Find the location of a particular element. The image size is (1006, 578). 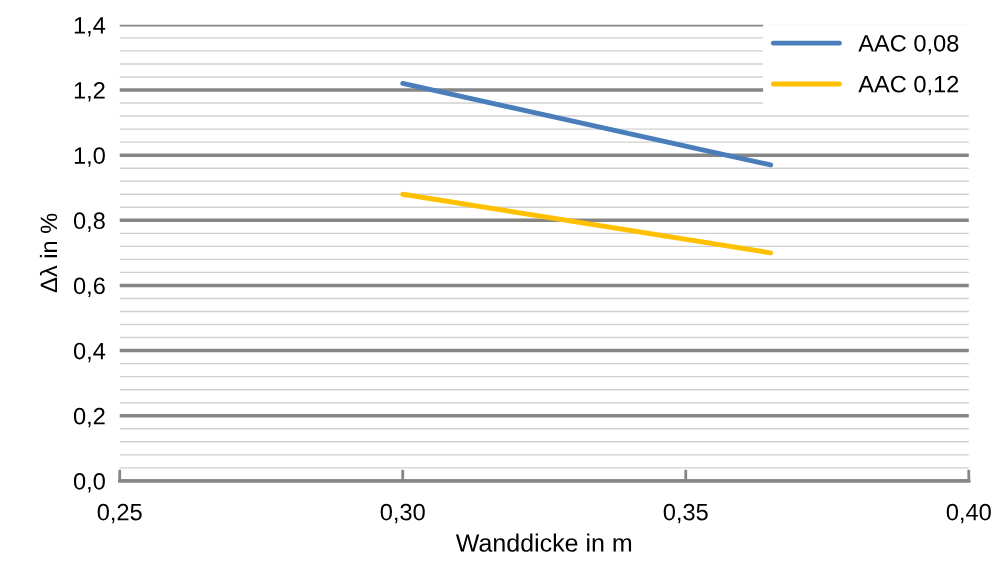

x-tick-label: 0,40 is located at coordinates (968, 513).